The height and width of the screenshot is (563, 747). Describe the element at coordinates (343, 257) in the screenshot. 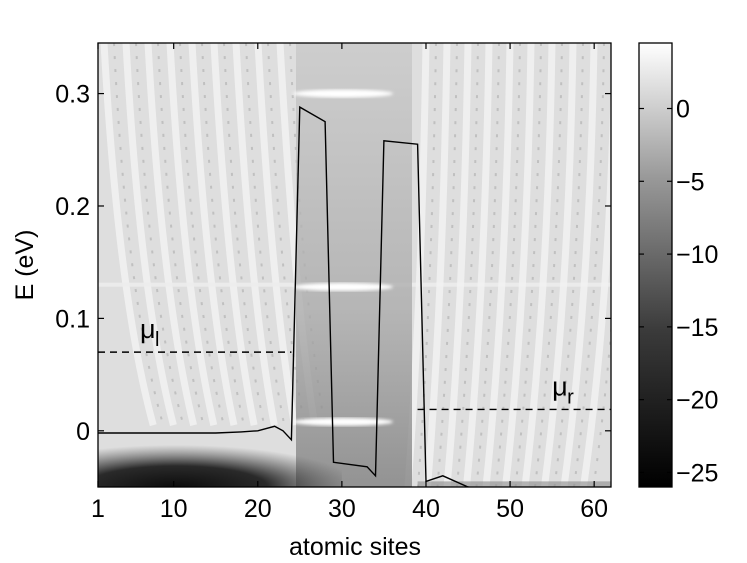

I see `resonance-lines` at that location.